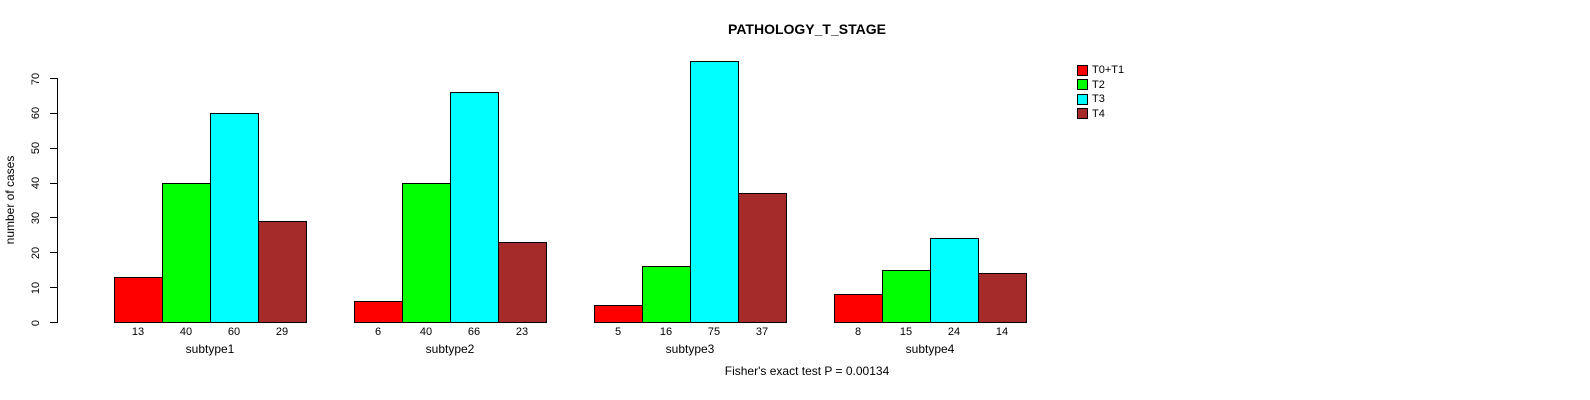 The height and width of the screenshot is (400, 1590). I want to click on bar-value-label: 15, so click(906, 332).